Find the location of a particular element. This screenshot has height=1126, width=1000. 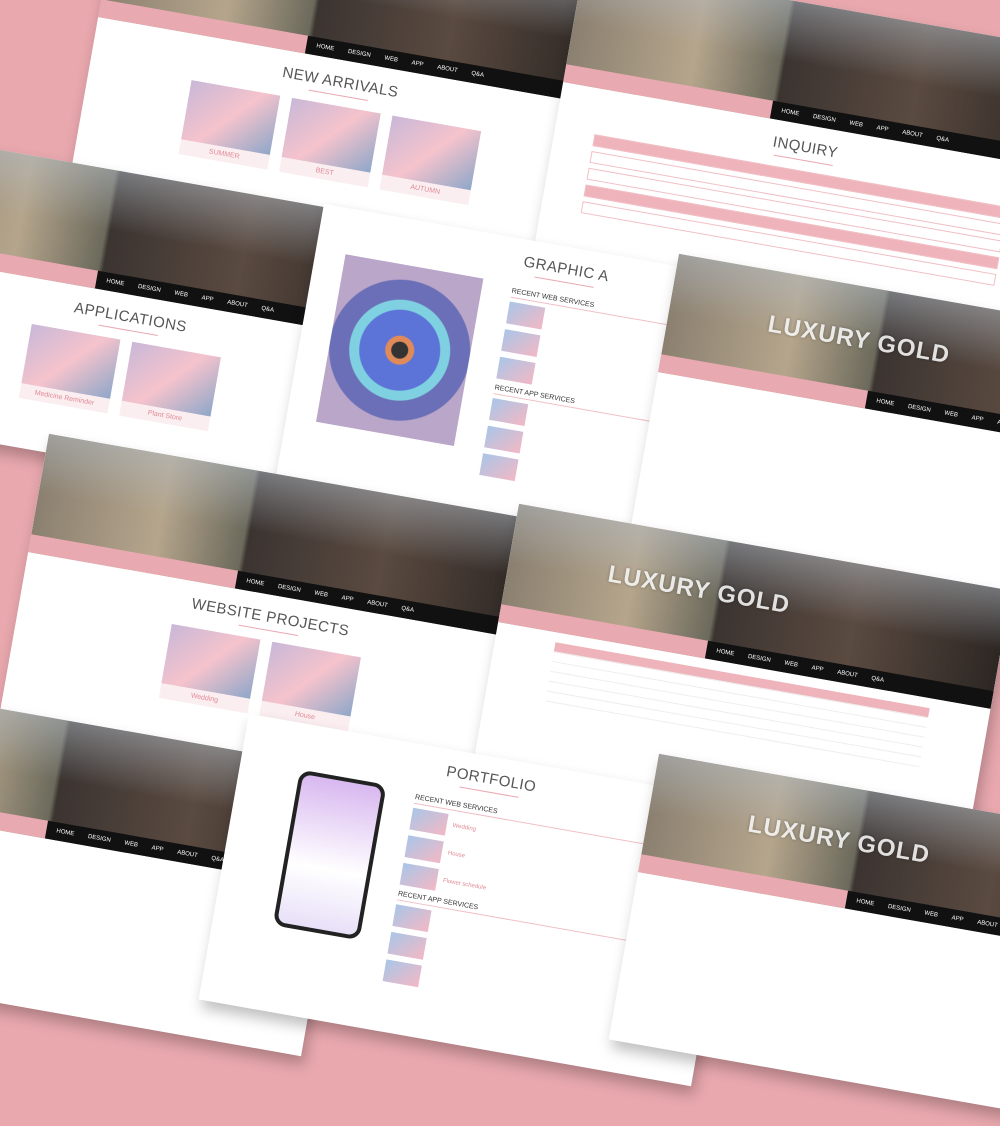

artwork is located at coordinates (400, 350).